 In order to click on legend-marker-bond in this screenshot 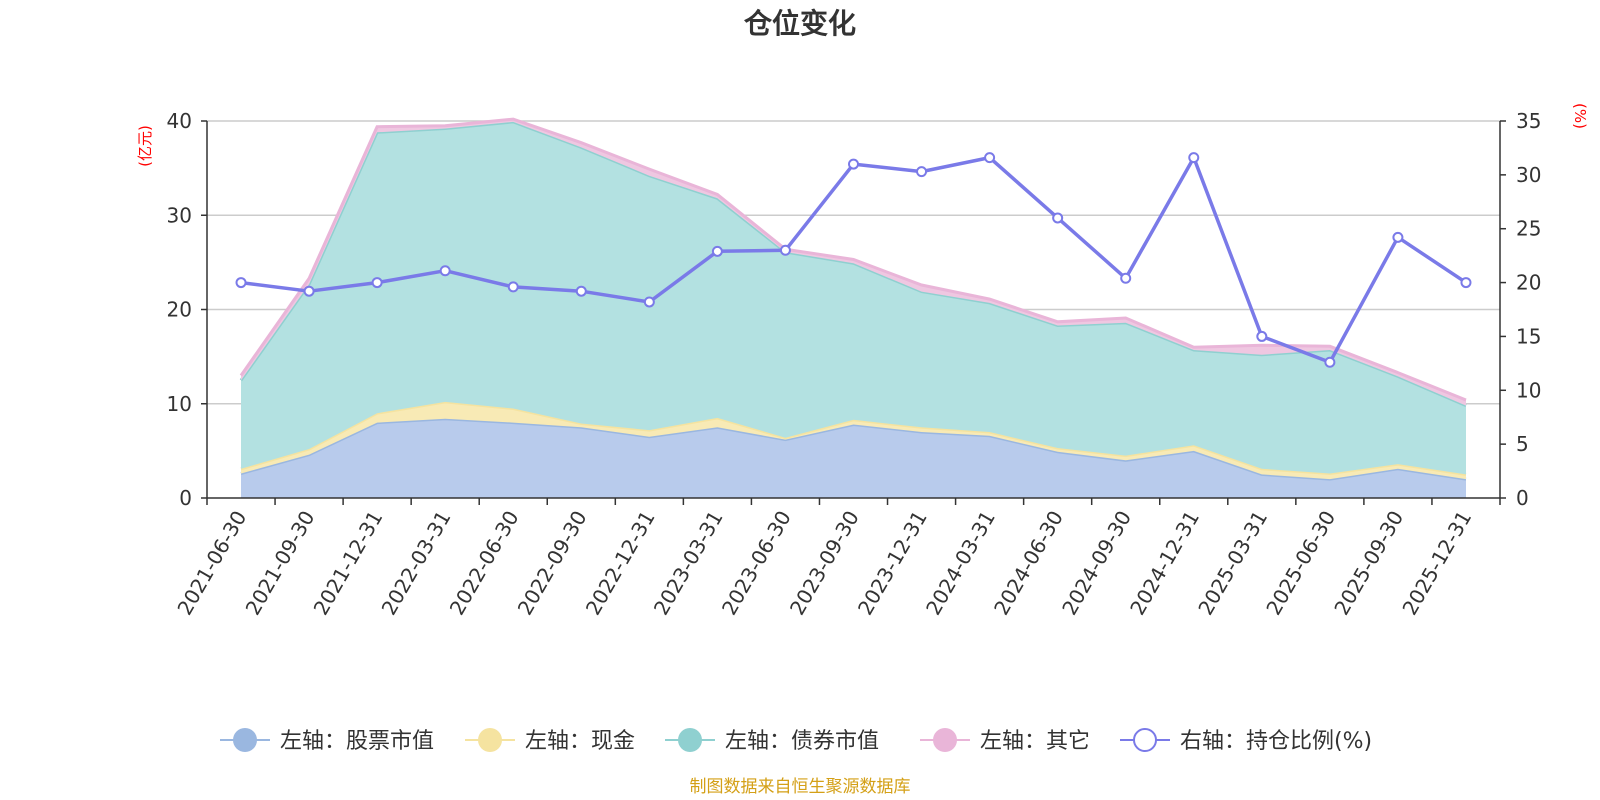, I will do `click(690, 740)`.